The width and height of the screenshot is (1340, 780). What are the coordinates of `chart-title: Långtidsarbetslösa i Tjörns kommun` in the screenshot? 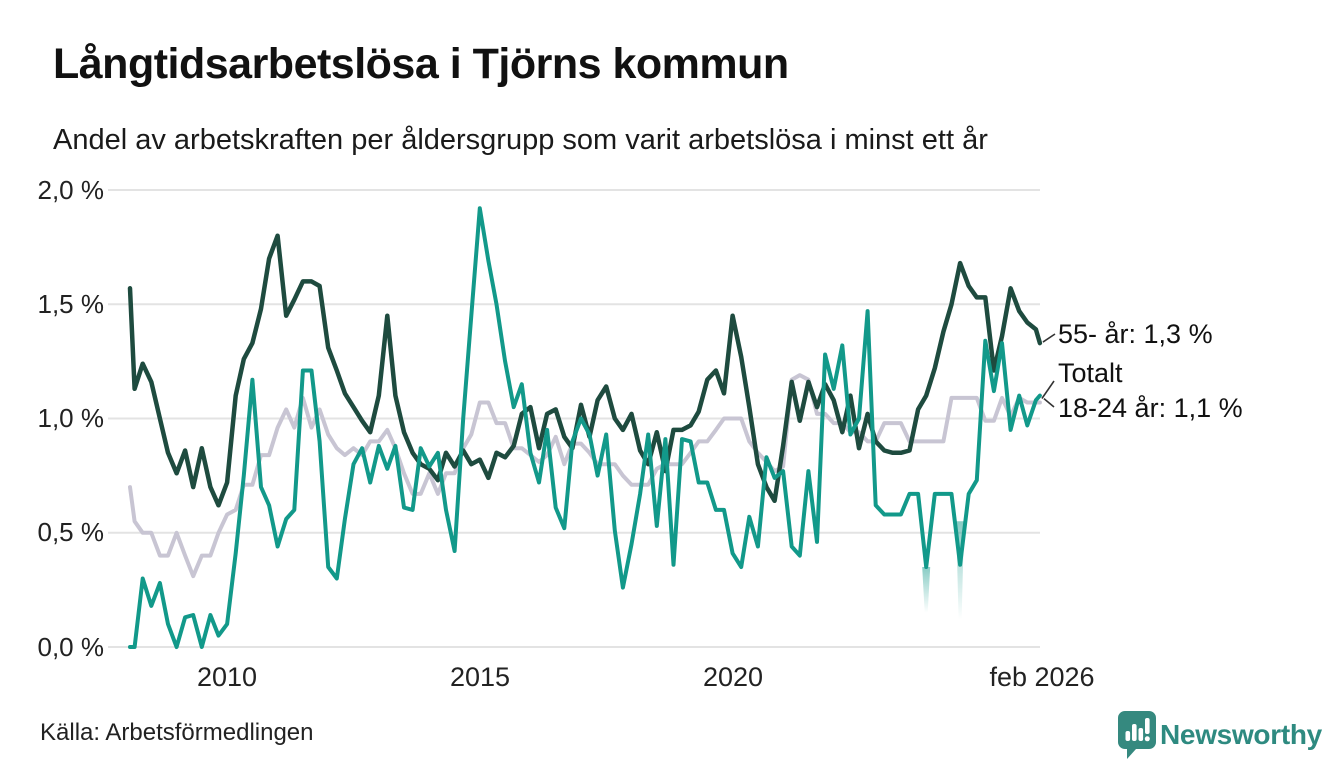 It's located at (421, 64).